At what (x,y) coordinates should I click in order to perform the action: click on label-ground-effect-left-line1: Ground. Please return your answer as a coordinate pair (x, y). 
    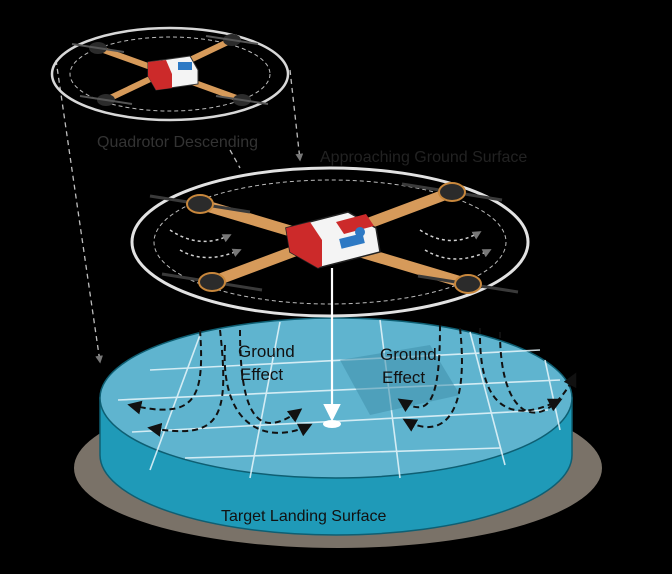
    Looking at the image, I should click on (266, 351).